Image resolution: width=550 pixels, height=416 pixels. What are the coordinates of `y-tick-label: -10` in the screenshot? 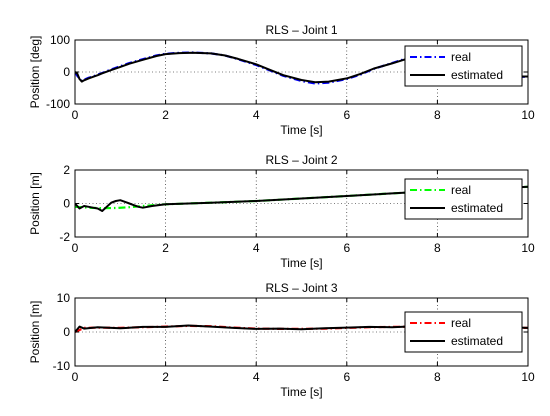 It's located at (62, 366).